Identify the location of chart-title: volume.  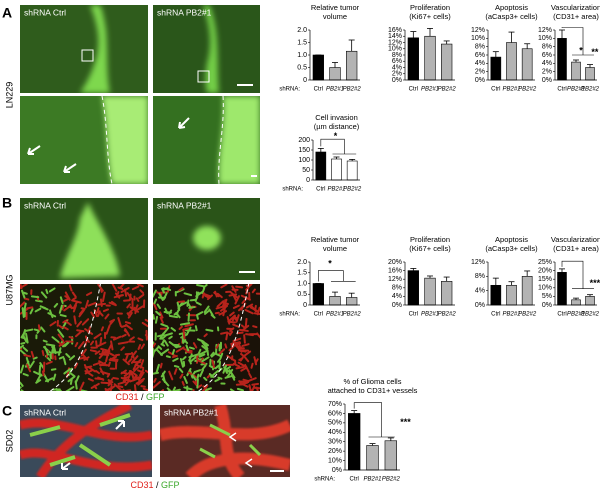
(335, 16).